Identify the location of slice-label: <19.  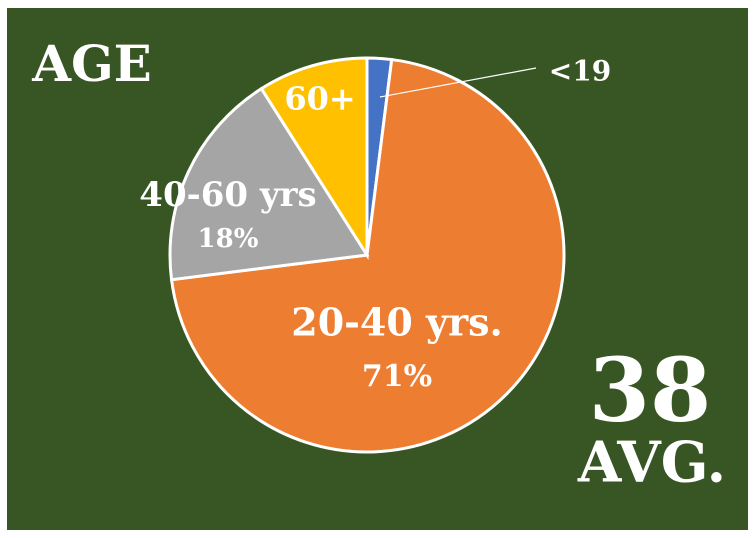
(580, 71).